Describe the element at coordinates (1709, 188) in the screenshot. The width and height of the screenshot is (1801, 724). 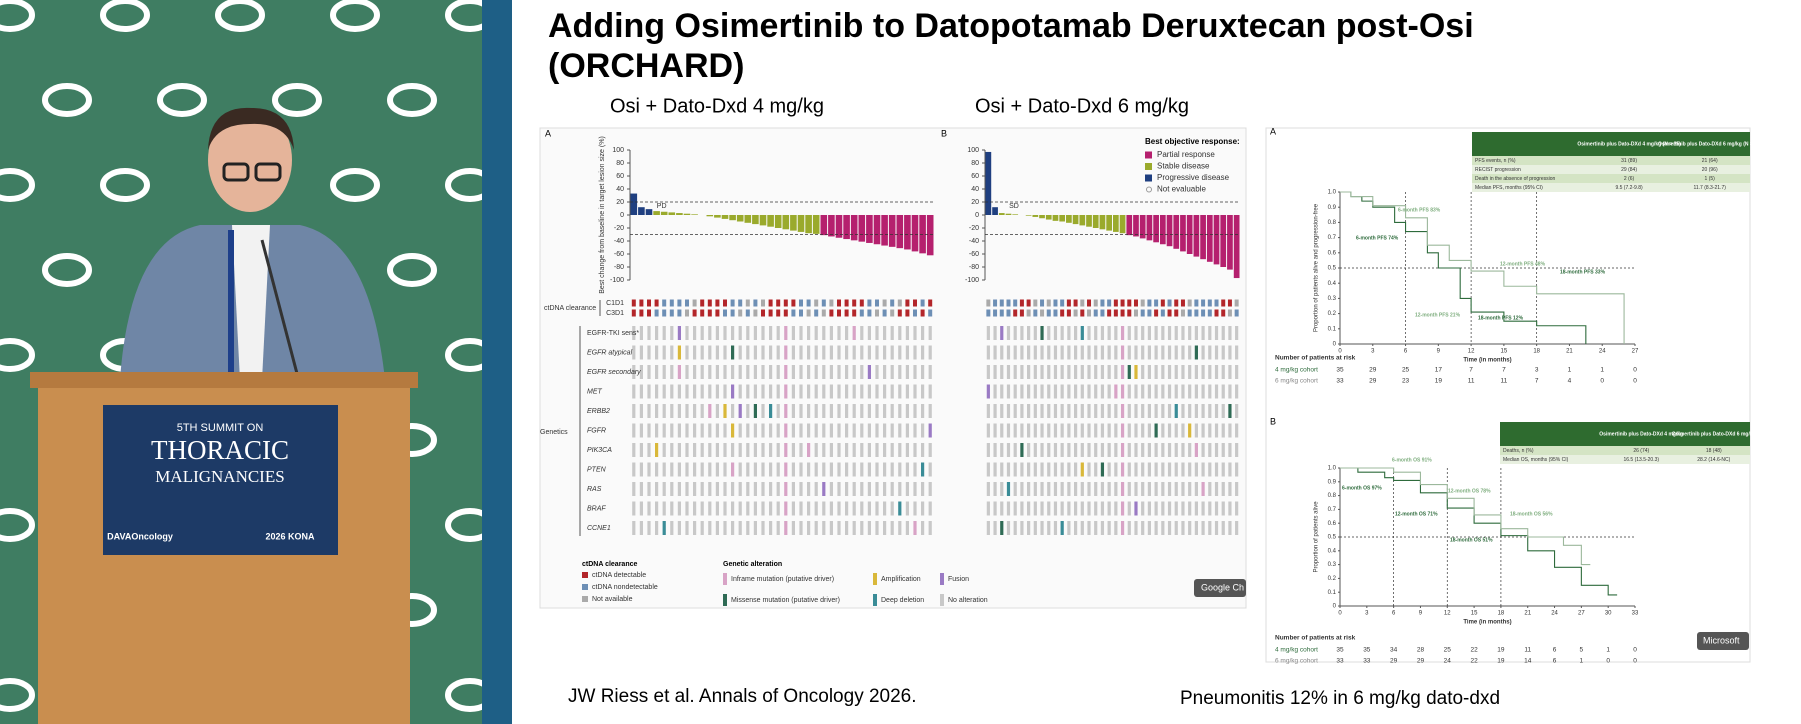
I see `table-cell: 11.7 (8.3-21.7)` at that location.